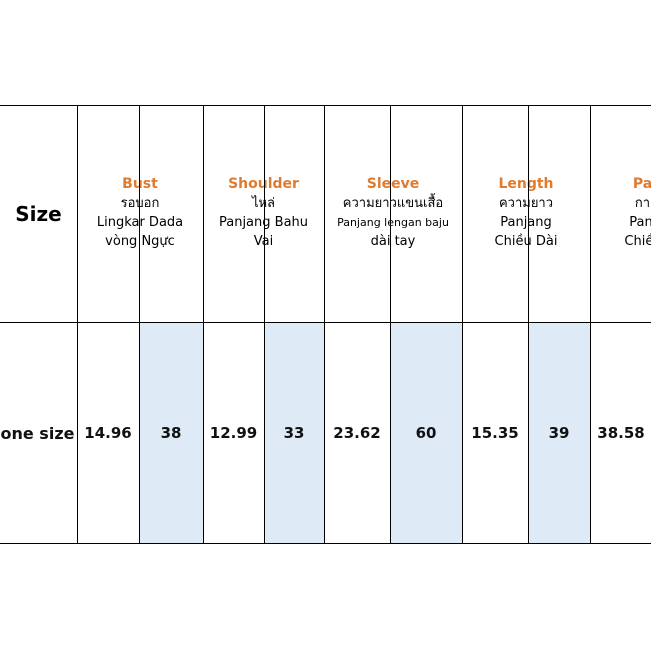  What do you see at coordinates (393, 222) in the screenshot?
I see `column-subtitle: Panjang lengan baju` at bounding box center [393, 222].